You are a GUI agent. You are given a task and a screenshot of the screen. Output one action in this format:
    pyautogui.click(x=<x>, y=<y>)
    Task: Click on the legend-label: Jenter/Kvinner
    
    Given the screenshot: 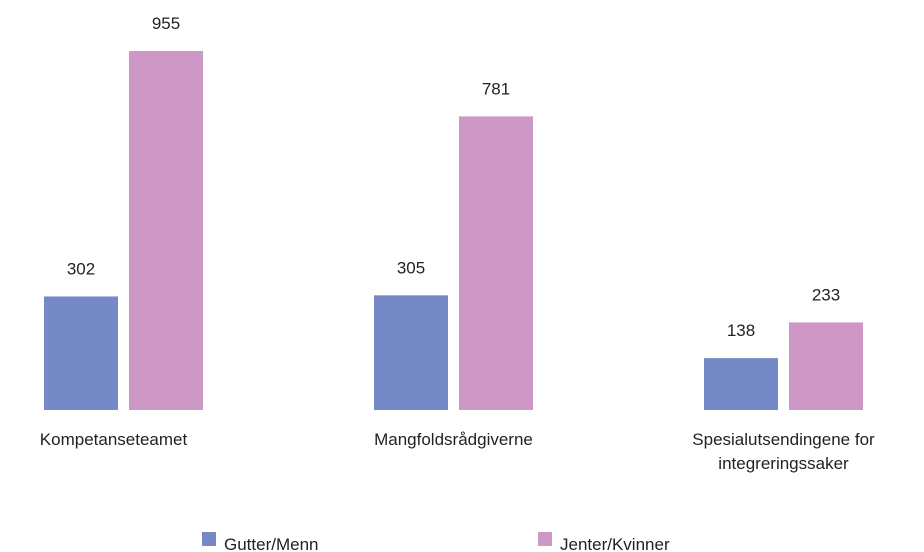 What is the action you would take?
    pyautogui.click(x=615, y=543)
    